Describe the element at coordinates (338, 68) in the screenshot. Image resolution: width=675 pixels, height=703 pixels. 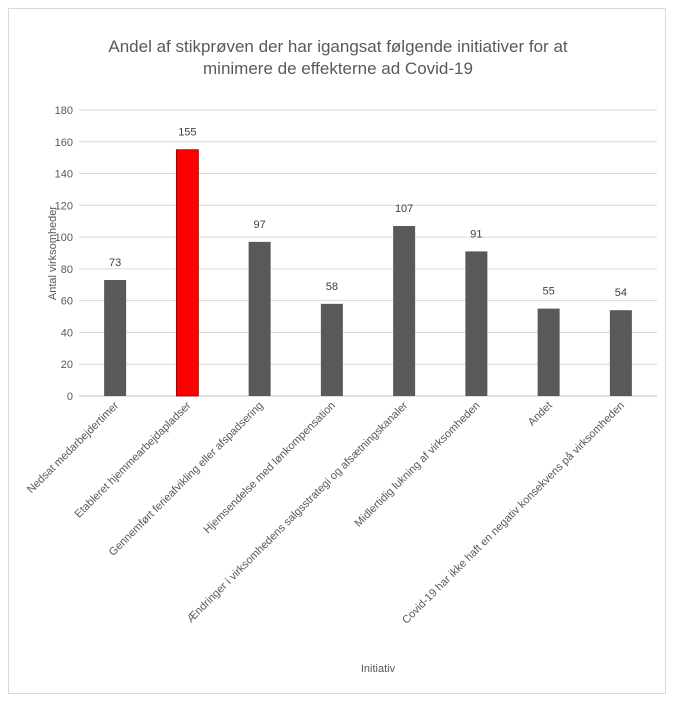
I see `chart-title-line: minimere de effekterne ad Covid-19` at that location.